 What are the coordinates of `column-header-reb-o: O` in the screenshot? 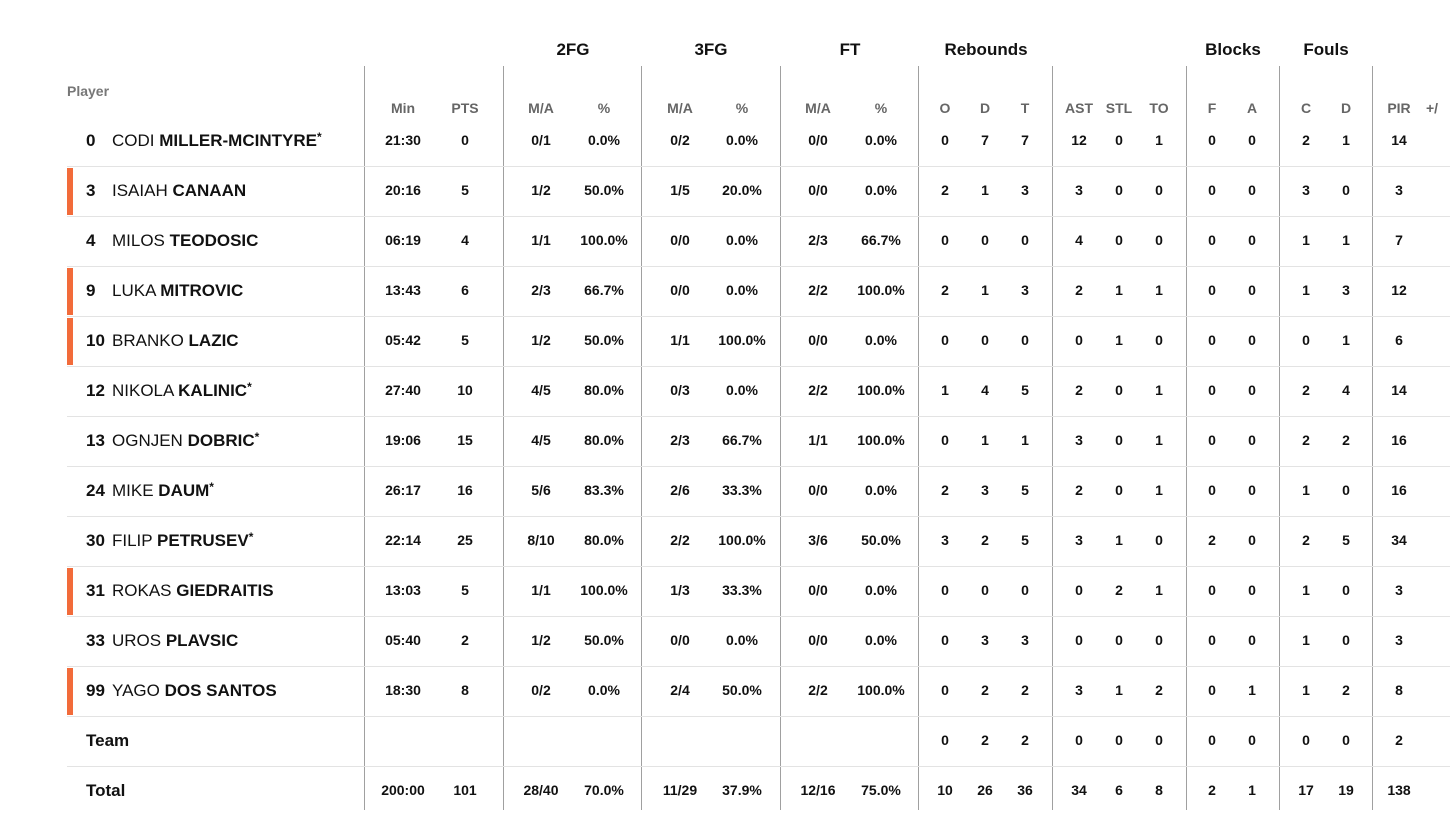 It's located at (945, 108).